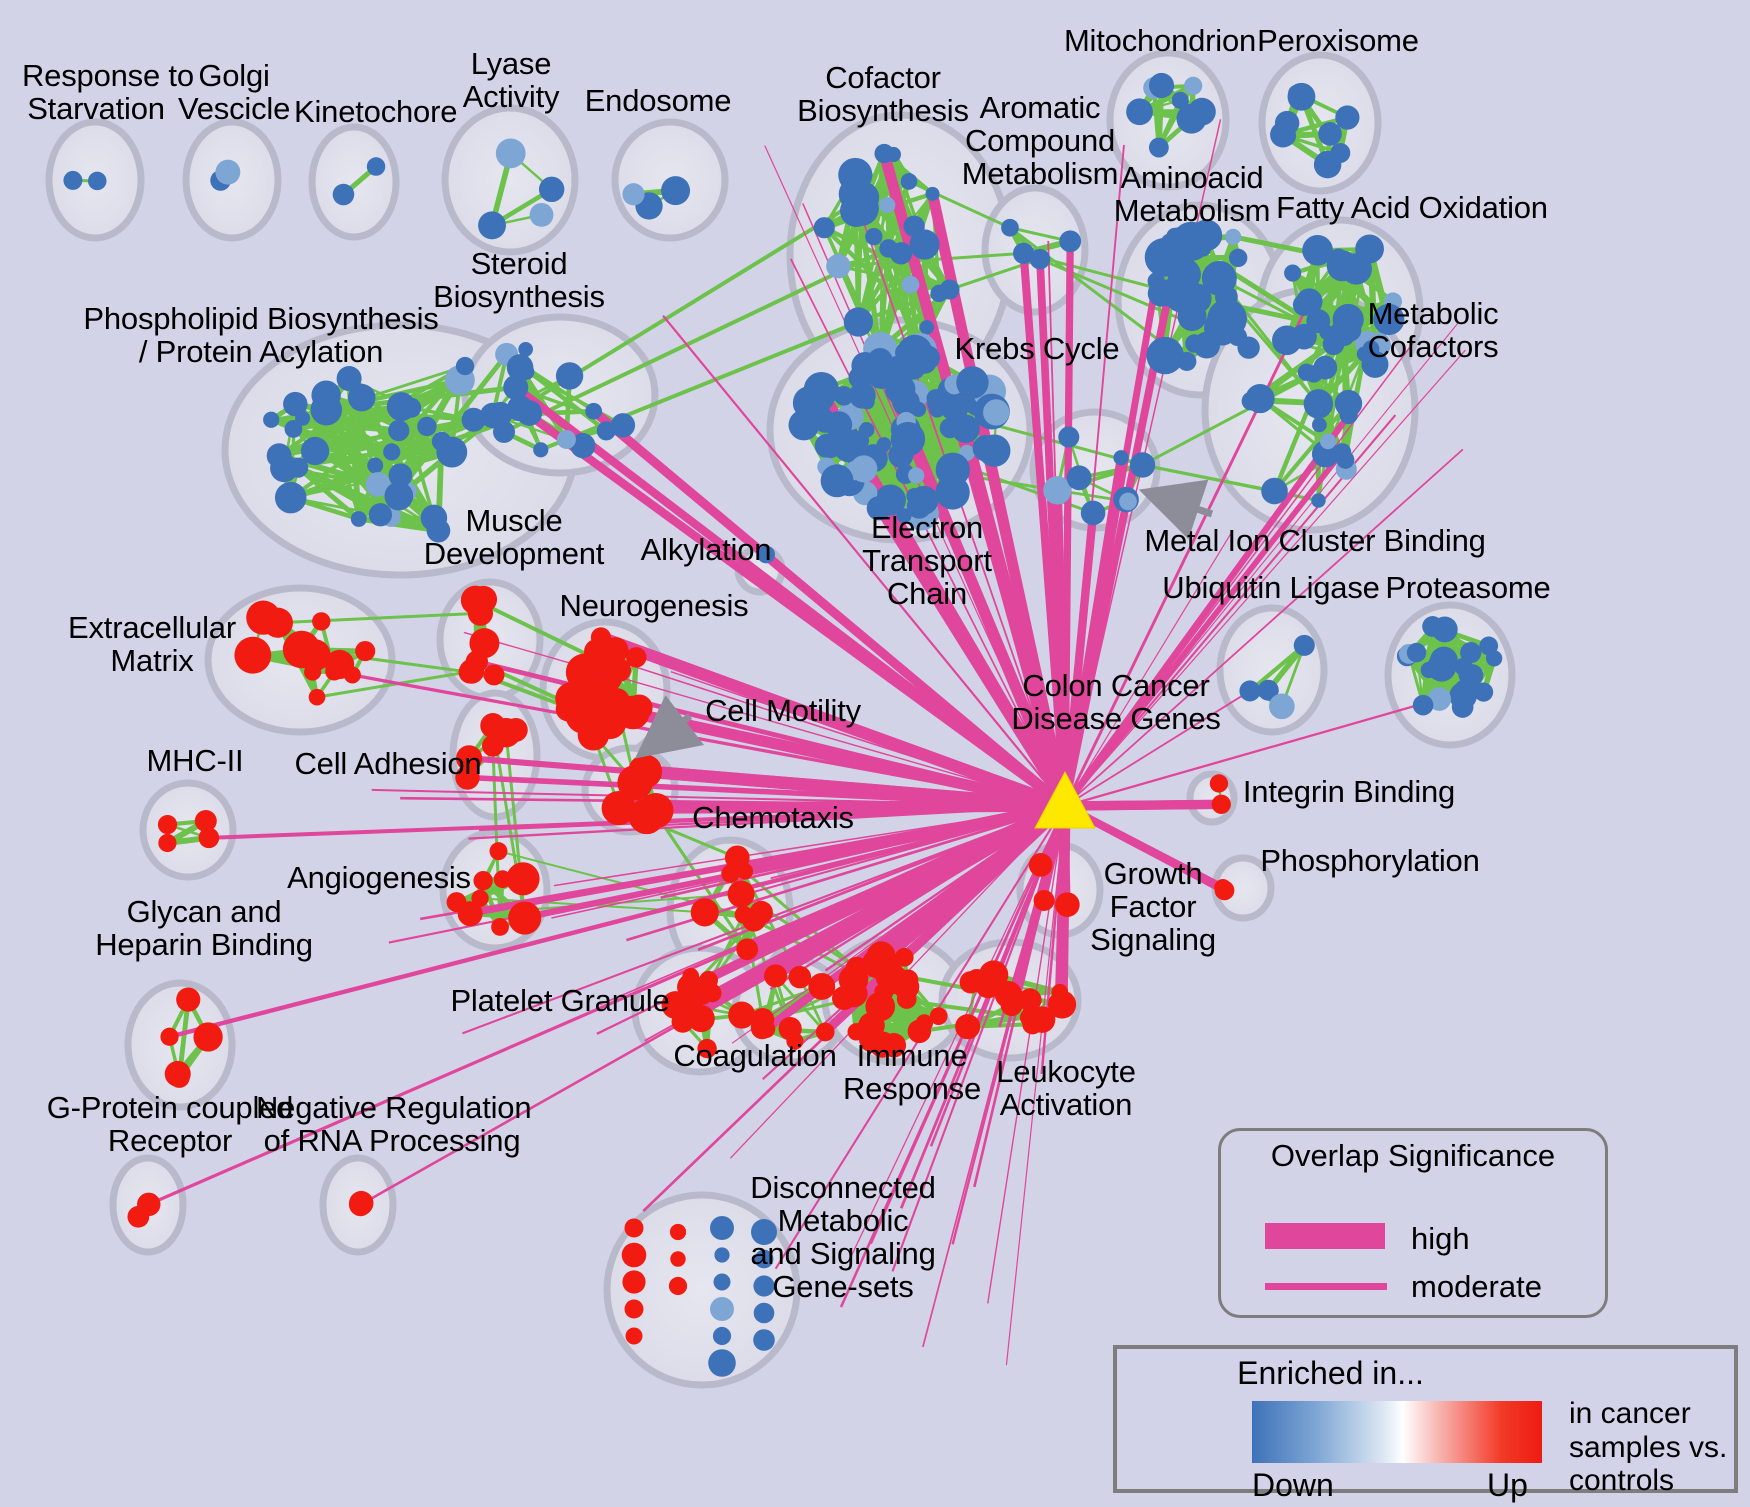 The height and width of the screenshot is (1507, 1750). I want to click on overlap-moderate-swatch, so click(1326, 1286).